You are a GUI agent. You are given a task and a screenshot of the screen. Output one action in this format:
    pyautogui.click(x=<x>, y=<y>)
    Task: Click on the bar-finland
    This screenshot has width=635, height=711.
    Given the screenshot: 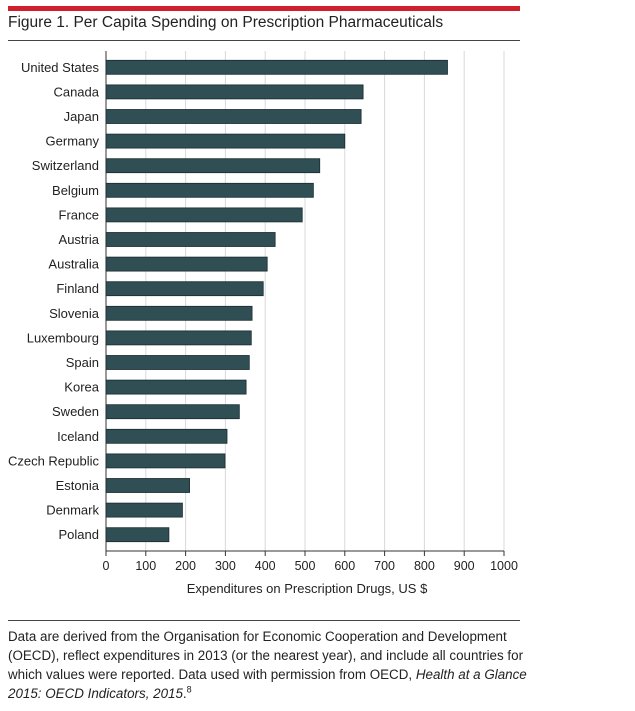 What is the action you would take?
    pyautogui.click(x=184, y=289)
    